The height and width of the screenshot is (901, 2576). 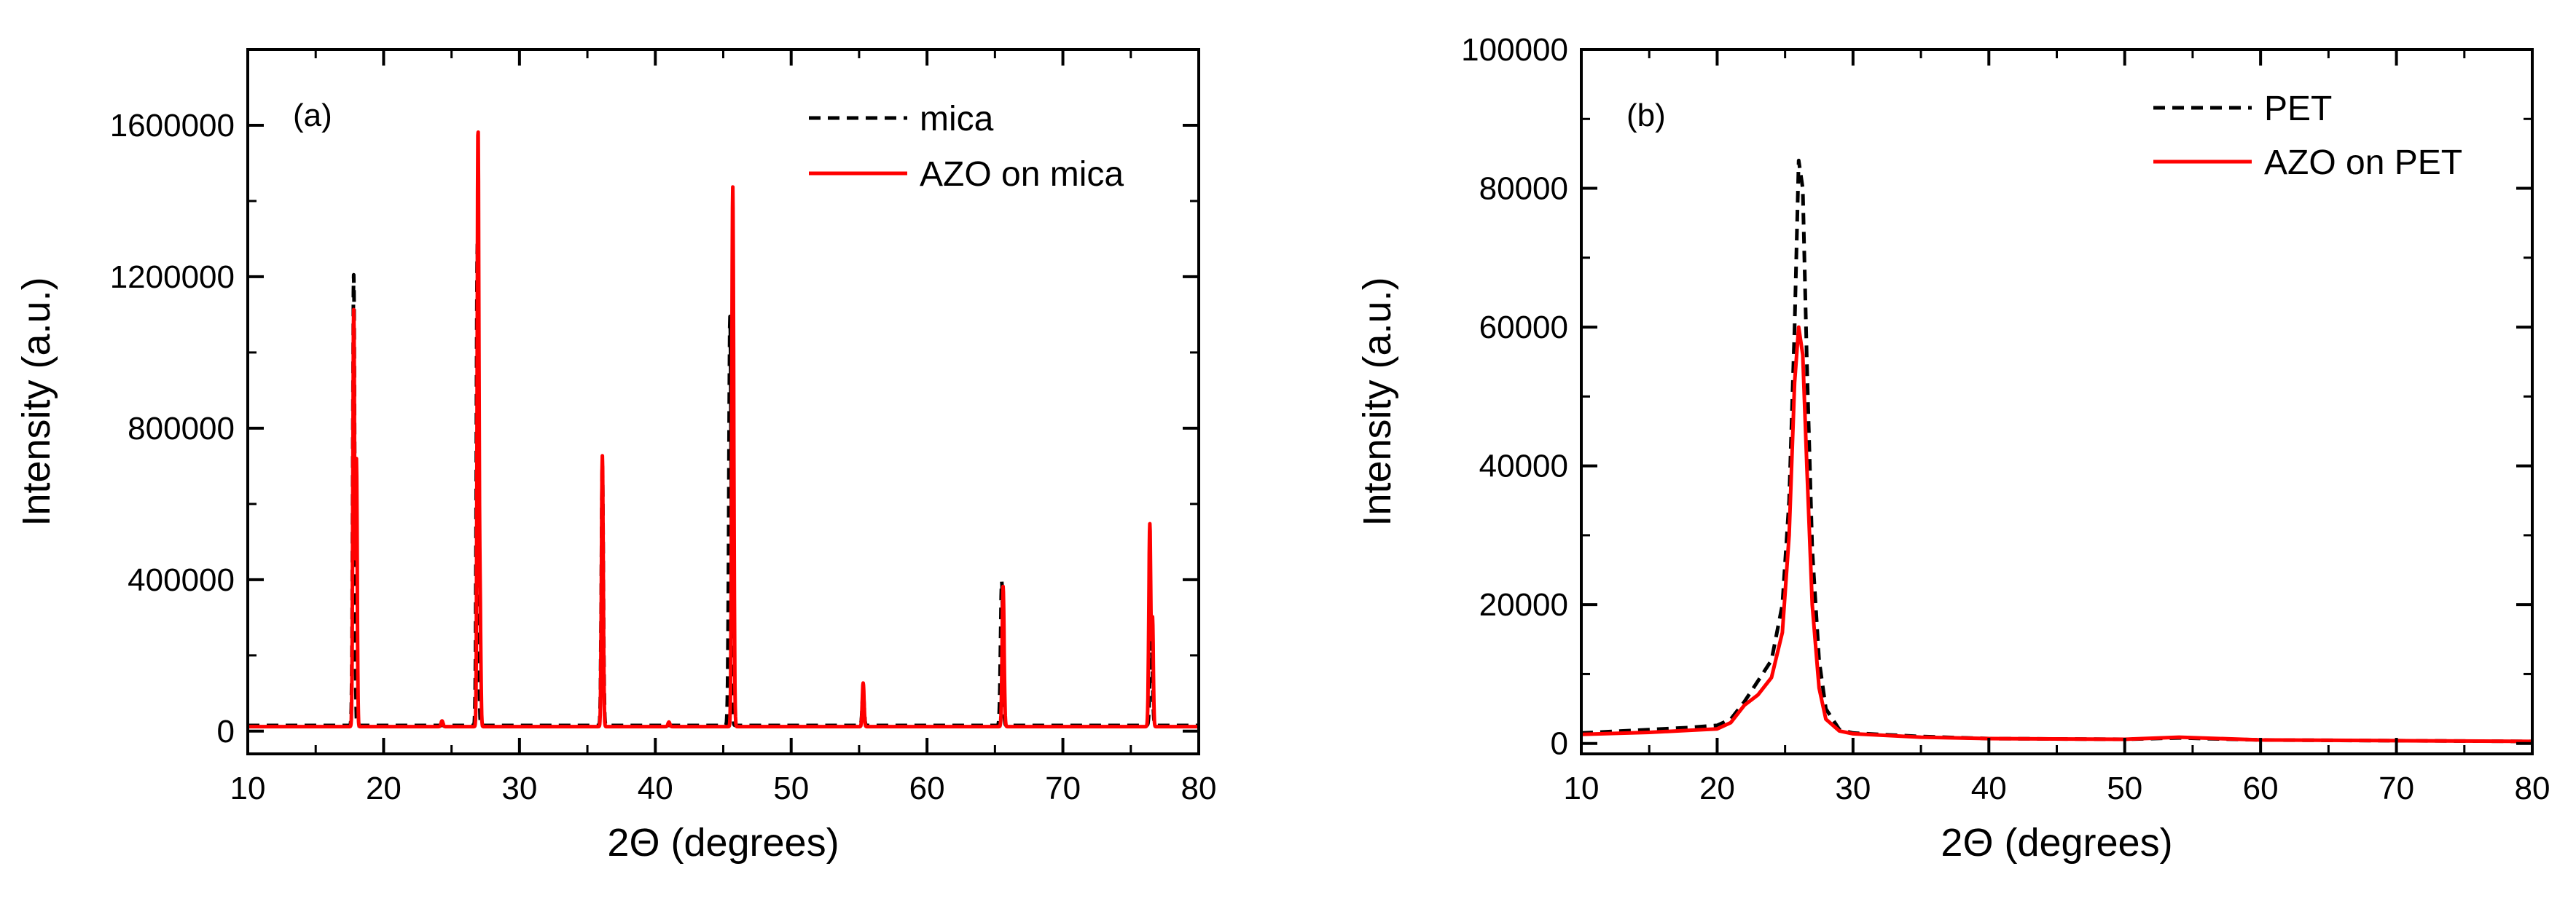 What do you see at coordinates (1523, 605) in the screenshot?
I see `y-tick-label: 20000` at bounding box center [1523, 605].